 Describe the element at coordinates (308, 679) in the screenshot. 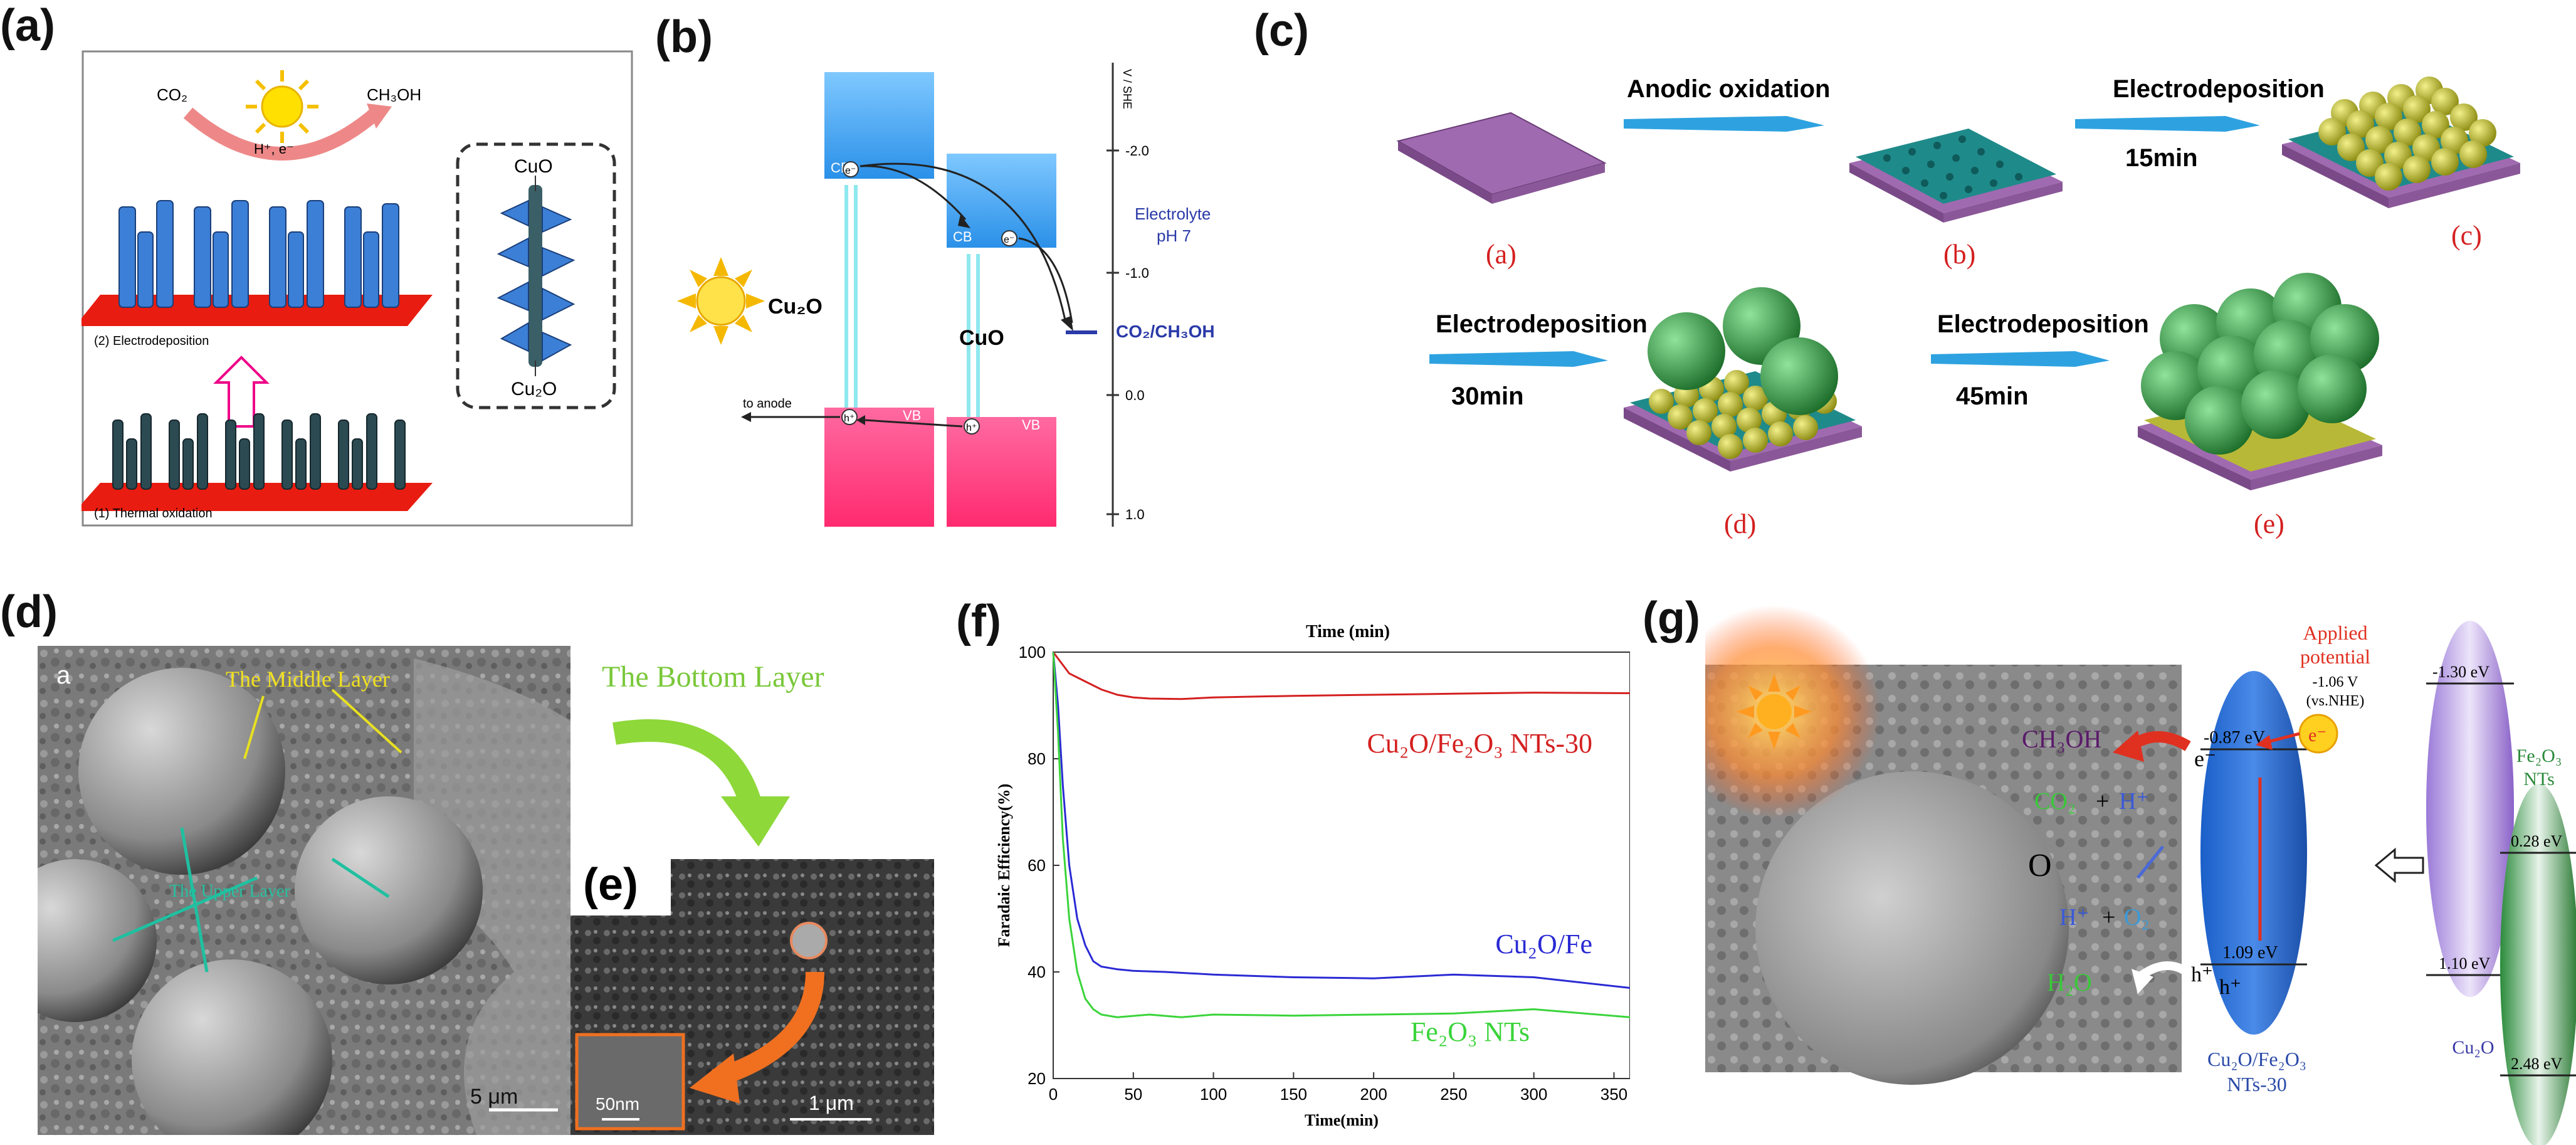

I see `middle-layer-label: The Middle Layer` at that location.